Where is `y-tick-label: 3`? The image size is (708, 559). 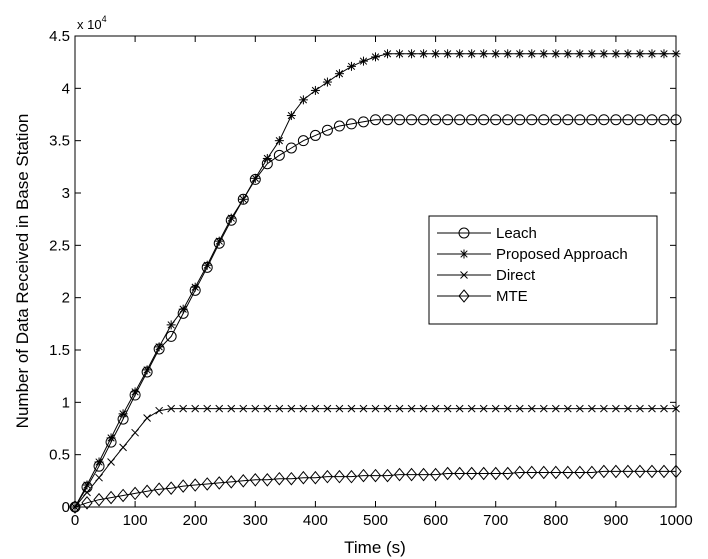 y-tick-label: 3 is located at coordinates (66, 193).